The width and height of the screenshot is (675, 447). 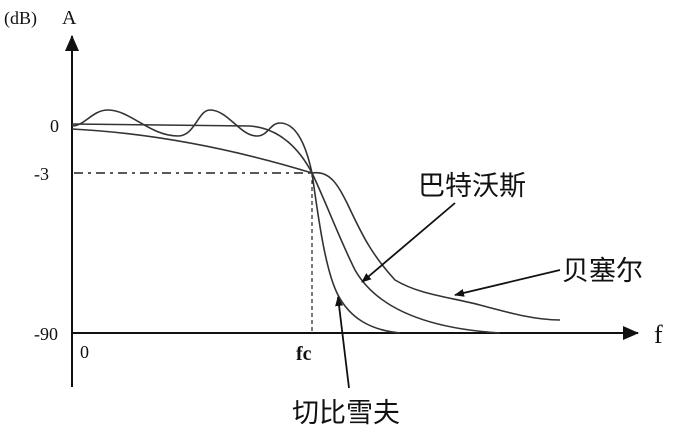 I want to click on chebyshev-label: 切比雪夫, so click(x=346, y=413).